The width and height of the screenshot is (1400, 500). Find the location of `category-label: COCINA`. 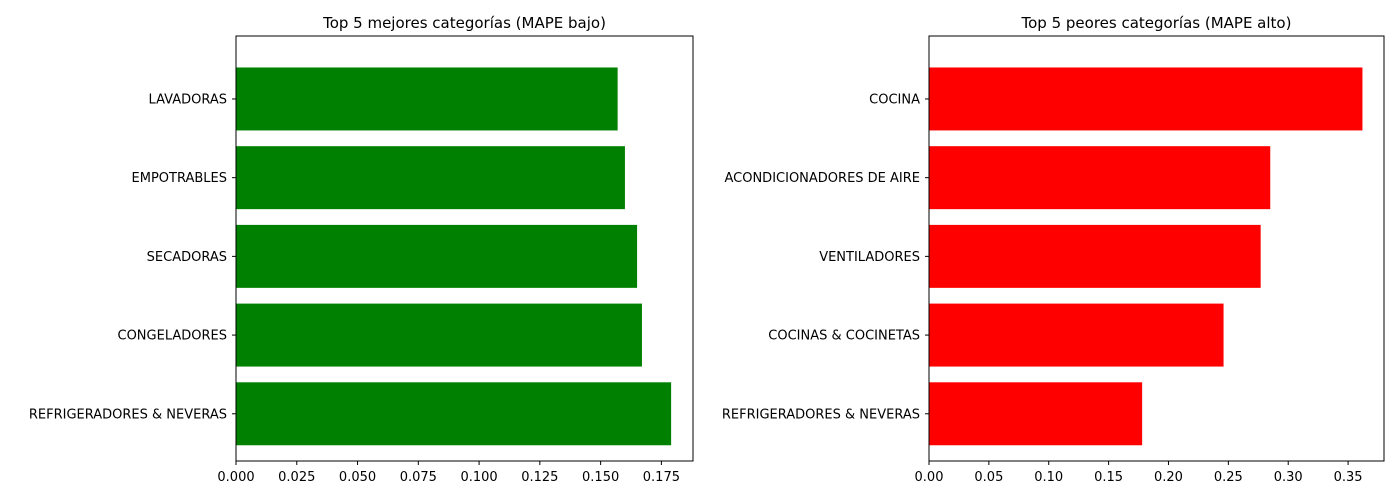

category-label: COCINA is located at coordinates (894, 99).